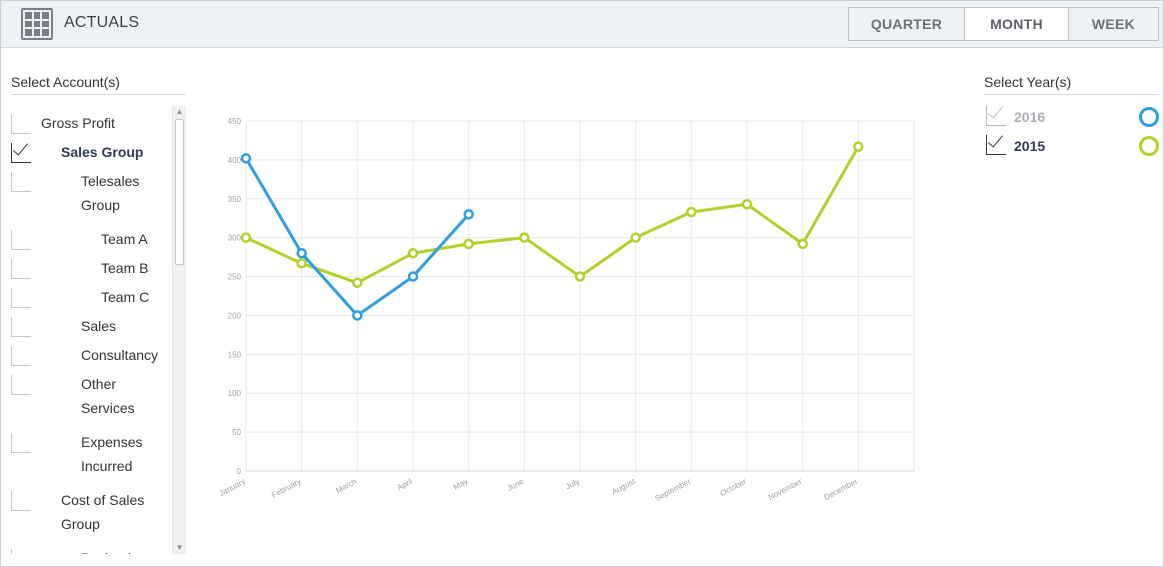  What do you see at coordinates (125, 297) in the screenshot?
I see `account-label: Team C` at bounding box center [125, 297].